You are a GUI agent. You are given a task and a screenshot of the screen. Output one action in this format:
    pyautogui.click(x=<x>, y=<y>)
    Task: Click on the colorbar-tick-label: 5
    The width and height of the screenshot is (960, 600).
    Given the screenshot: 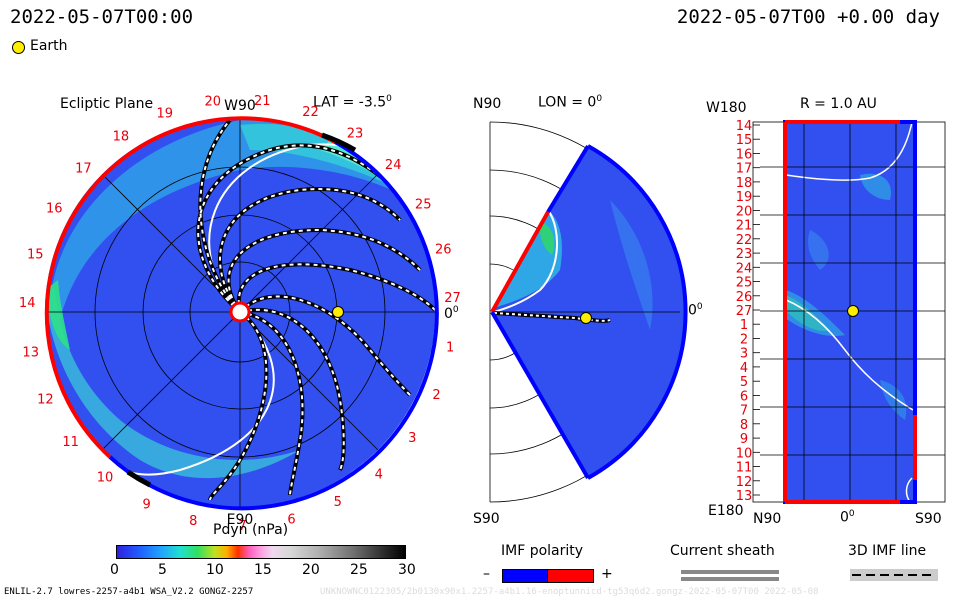 What is the action you would take?
    pyautogui.click(x=162, y=570)
    